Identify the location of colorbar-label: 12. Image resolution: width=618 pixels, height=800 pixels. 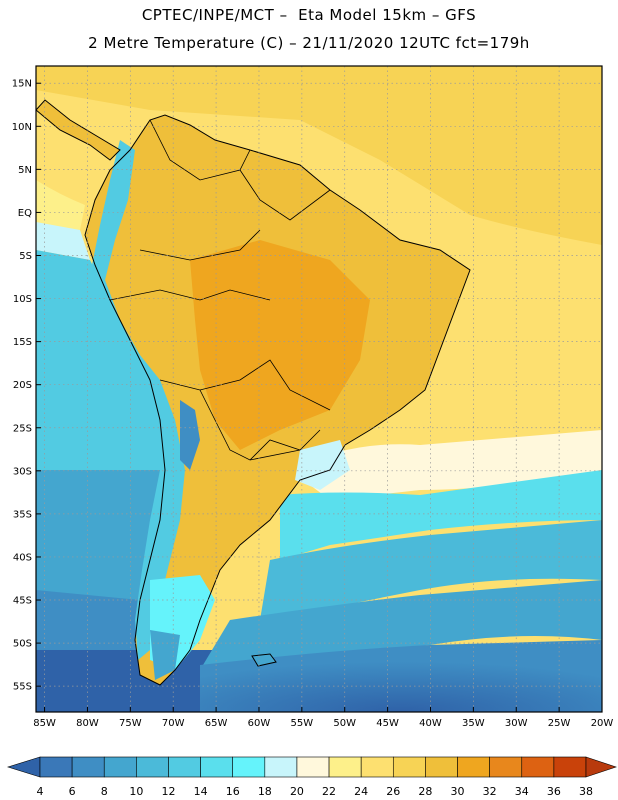
(168, 791).